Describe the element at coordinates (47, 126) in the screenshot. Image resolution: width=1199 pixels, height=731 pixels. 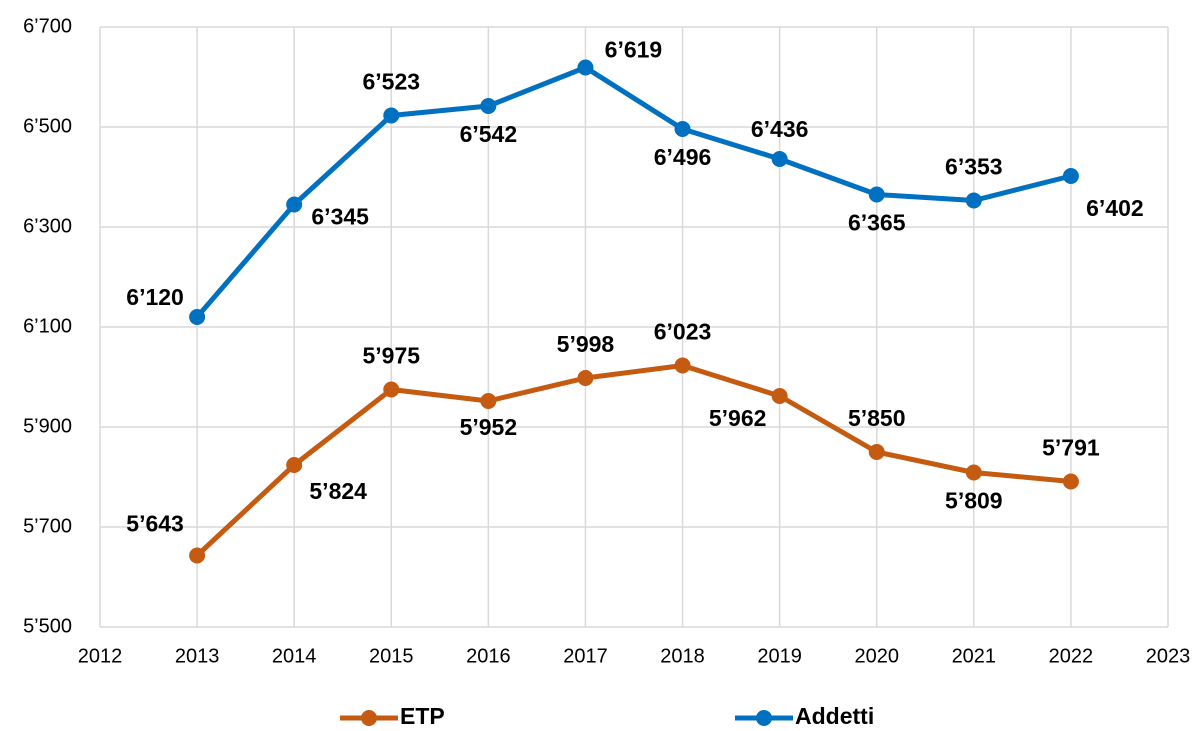
I see `y-tick-label: 6’500` at that location.